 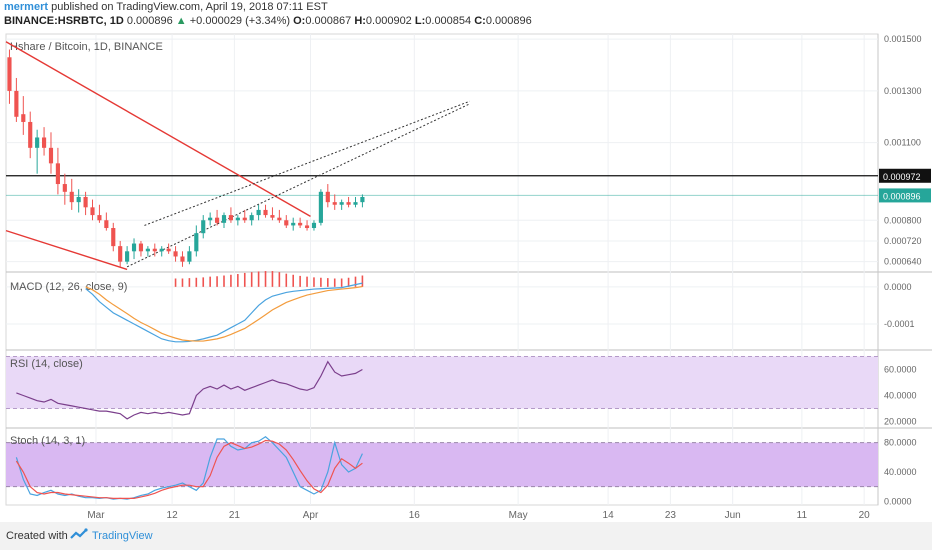 What do you see at coordinates (900, 443) in the screenshot?
I see `stoch-tick-label: 80.0000` at bounding box center [900, 443].